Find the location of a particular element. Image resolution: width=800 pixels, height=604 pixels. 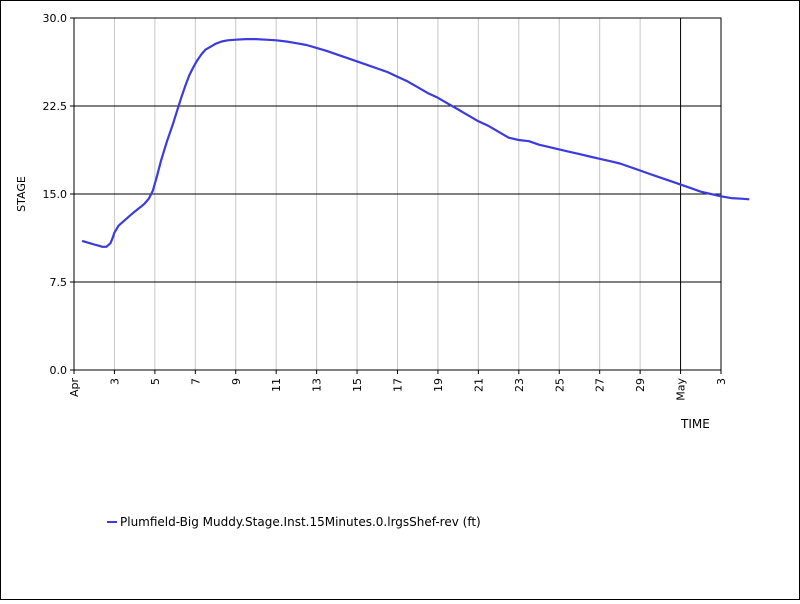

x-tick-label: 9 is located at coordinates (236, 381).